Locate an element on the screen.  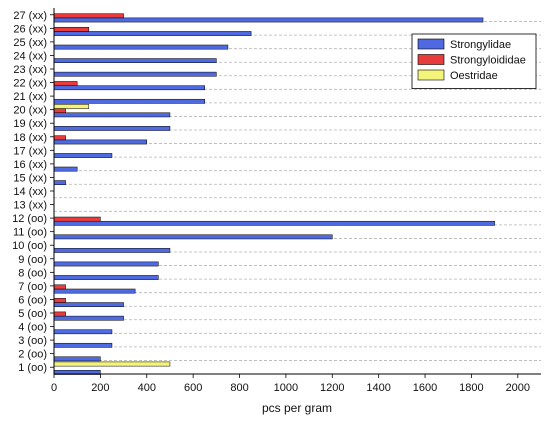
y-tick-label: 9 (oo) is located at coordinates (32, 260).